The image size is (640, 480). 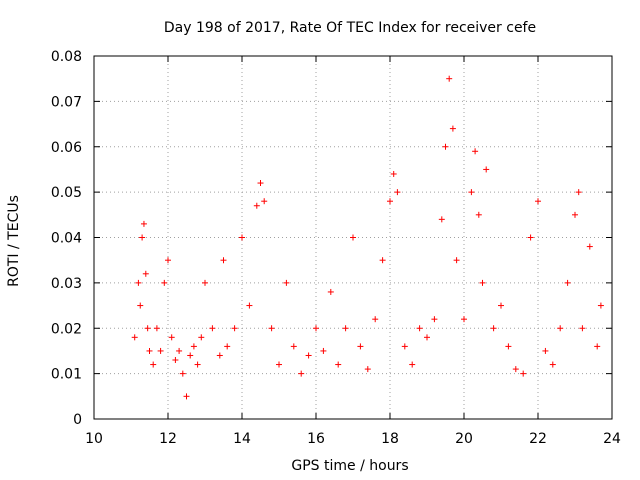 What do you see at coordinates (390, 439) in the screenshot?
I see `x-tick-label: 18` at bounding box center [390, 439].